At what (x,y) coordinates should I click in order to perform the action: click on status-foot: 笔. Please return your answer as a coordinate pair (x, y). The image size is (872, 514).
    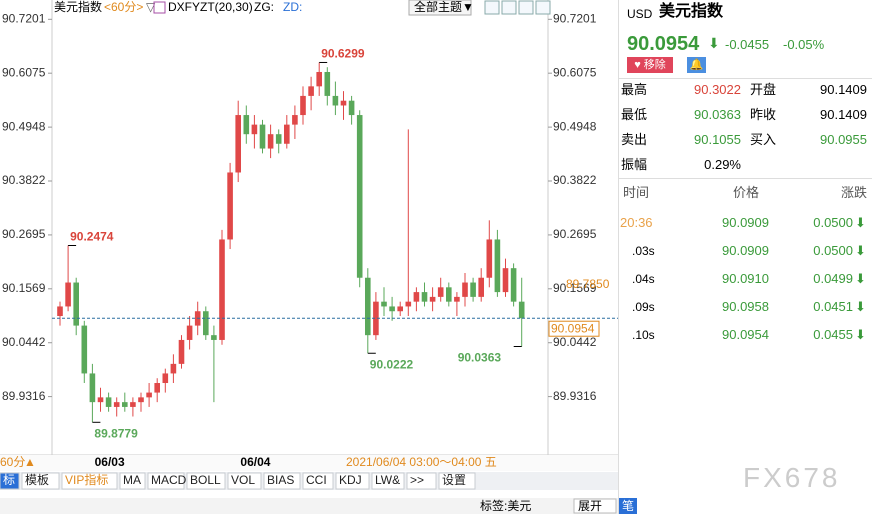
    Looking at the image, I should click on (628, 506).